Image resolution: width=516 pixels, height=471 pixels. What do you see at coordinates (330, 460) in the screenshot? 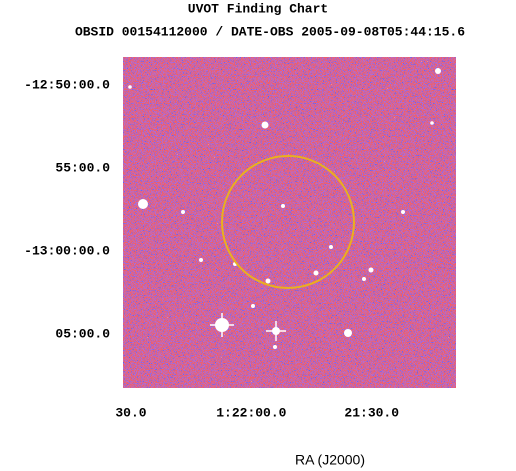
I see `x-axis-label: RA (J2000)` at bounding box center [330, 460].